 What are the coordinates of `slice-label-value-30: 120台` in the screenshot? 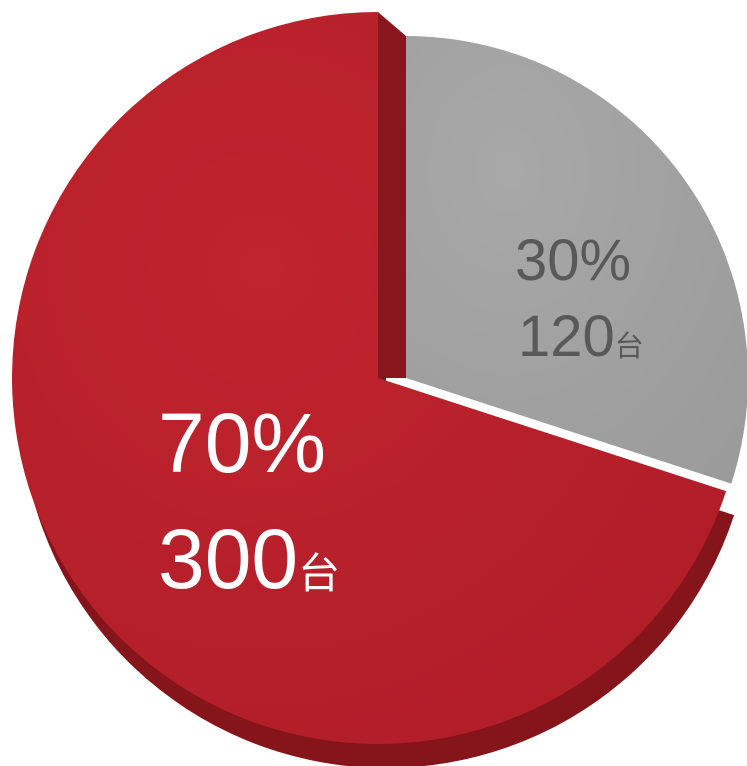 It's located at (581, 336).